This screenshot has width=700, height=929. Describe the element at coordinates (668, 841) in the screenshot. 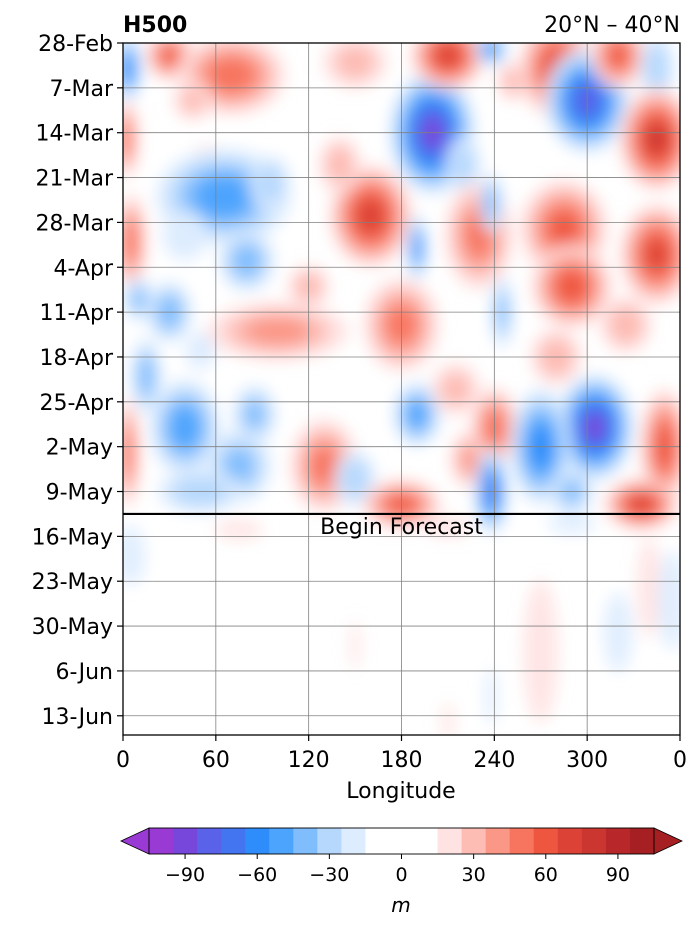

I see `colorbar-extend-max` at that location.